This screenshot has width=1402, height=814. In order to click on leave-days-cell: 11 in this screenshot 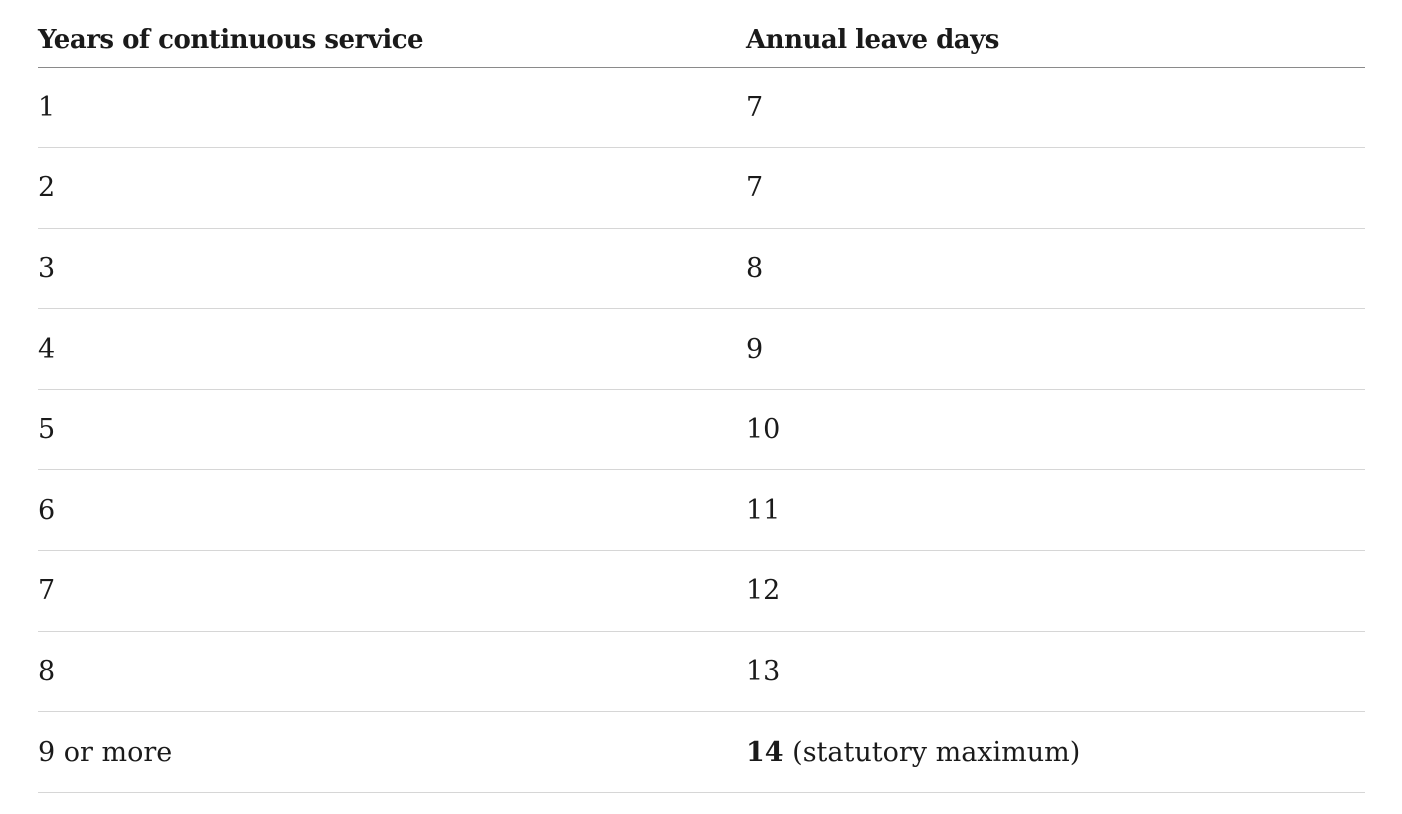, I will do `click(1055, 510)`.